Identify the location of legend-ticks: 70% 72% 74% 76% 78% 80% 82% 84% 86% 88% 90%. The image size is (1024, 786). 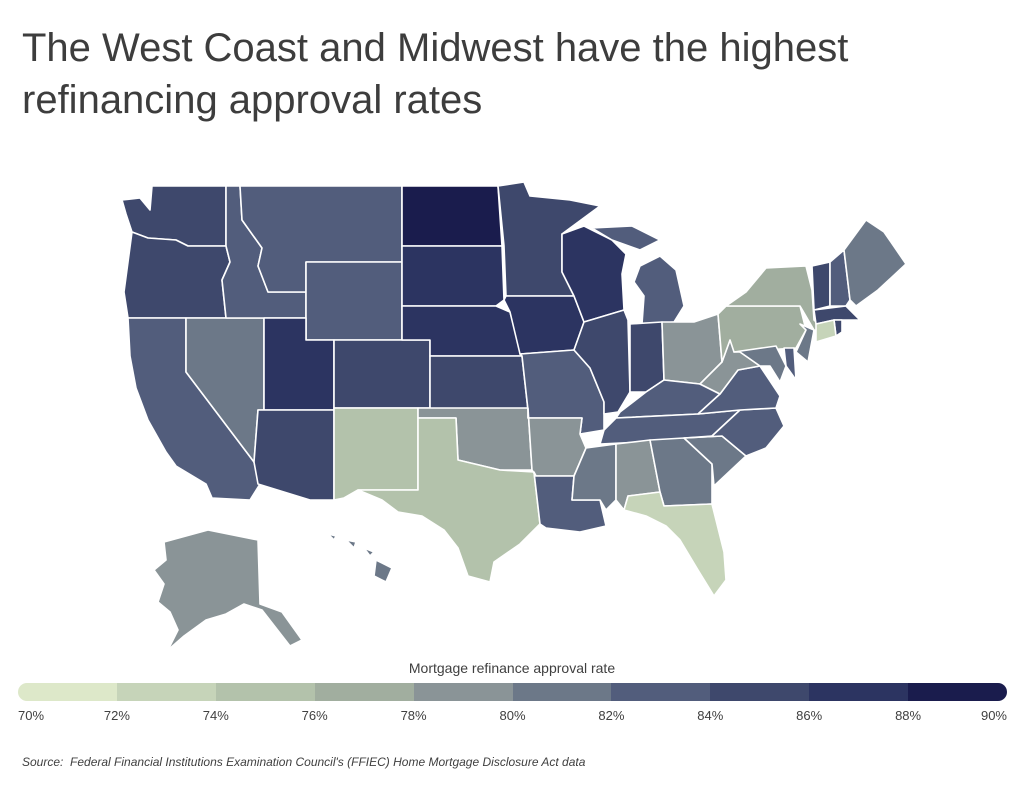
(512, 717).